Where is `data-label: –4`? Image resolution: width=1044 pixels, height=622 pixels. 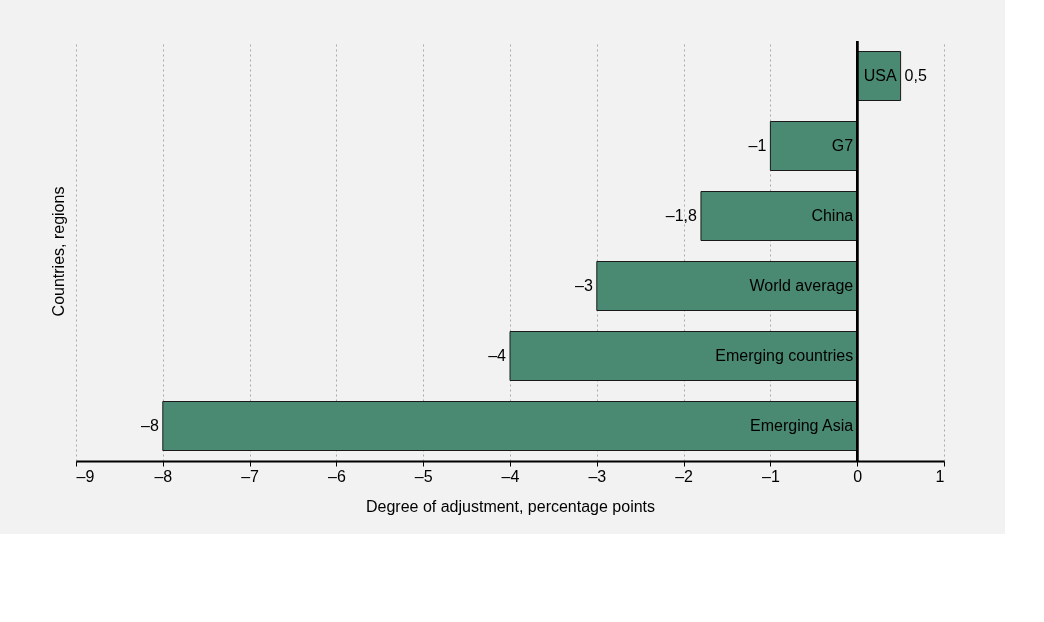
data-label: –4 is located at coordinates (497, 355).